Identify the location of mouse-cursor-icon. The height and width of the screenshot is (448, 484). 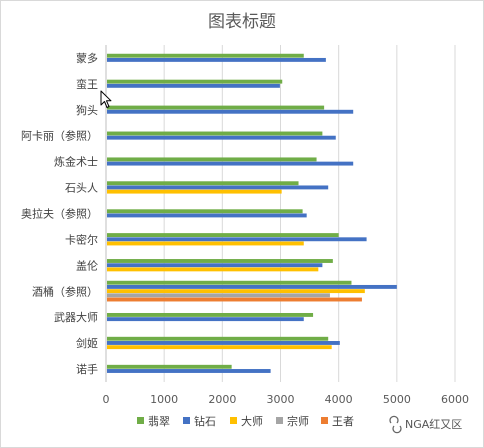
(106, 99).